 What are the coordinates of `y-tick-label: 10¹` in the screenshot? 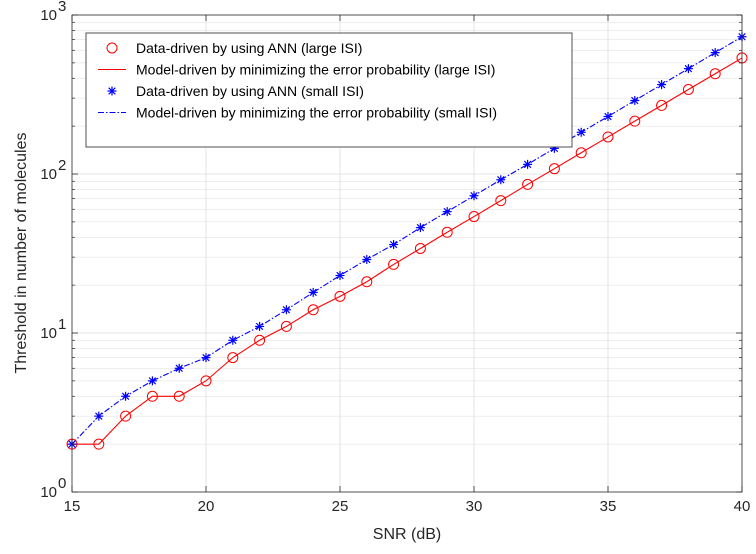 It's located at (53, 329).